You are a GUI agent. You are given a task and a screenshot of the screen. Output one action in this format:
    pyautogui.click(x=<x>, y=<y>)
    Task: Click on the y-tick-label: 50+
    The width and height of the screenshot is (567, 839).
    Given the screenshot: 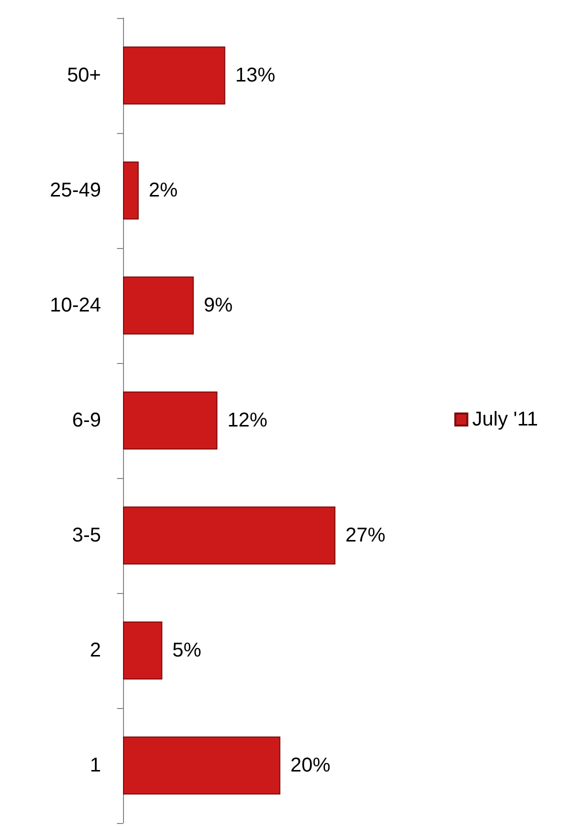 What is the action you would take?
    pyautogui.click(x=84, y=75)
    